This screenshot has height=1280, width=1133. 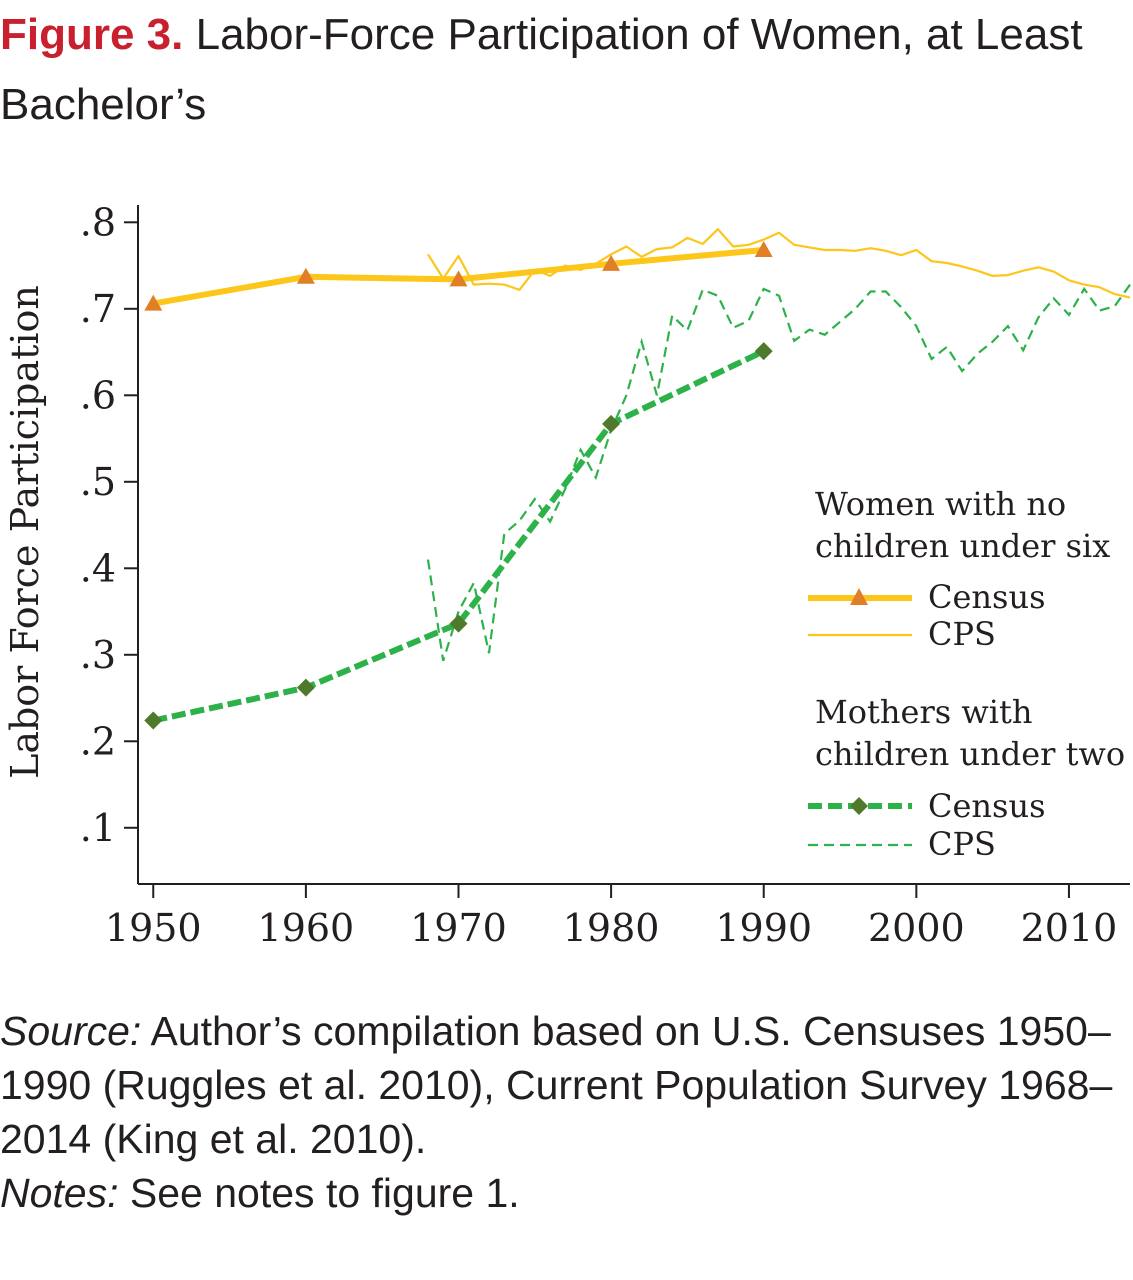 What do you see at coordinates (98, 568) in the screenshot?
I see `y-tick-label: .4` at bounding box center [98, 568].